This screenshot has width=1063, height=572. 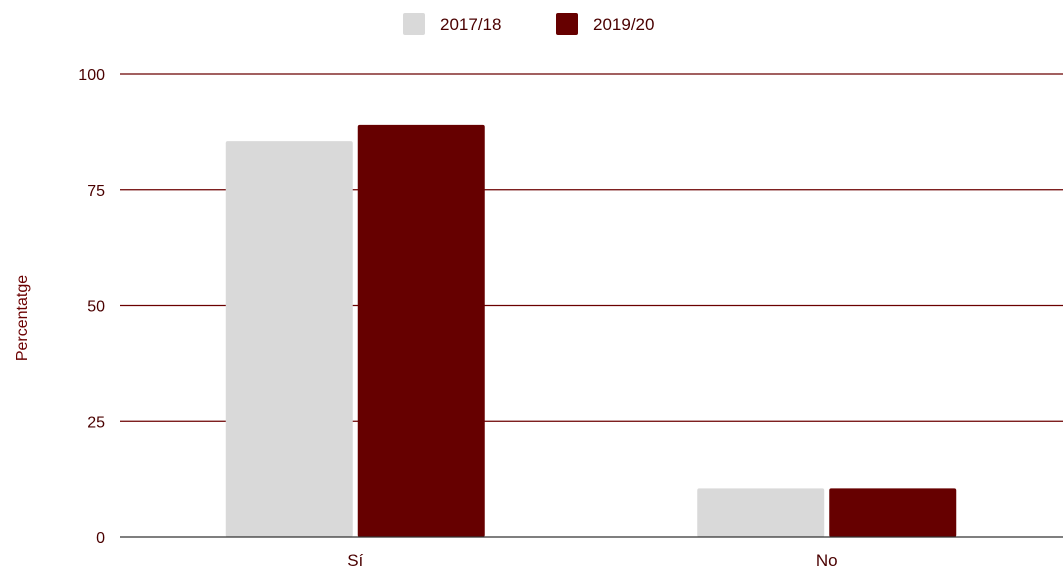 I want to click on y-tick-label: 100, so click(x=91, y=75).